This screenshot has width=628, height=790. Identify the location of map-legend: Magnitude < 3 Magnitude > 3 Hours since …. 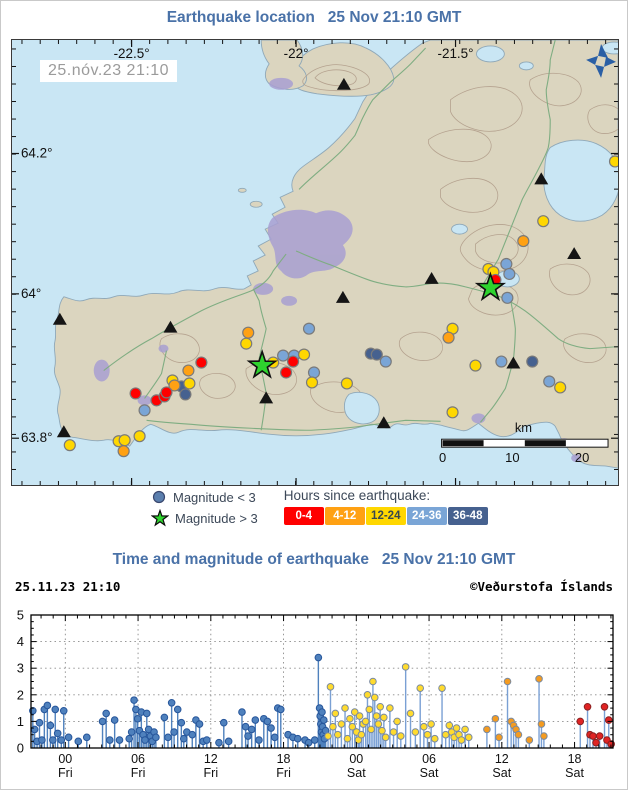
(319, 507).